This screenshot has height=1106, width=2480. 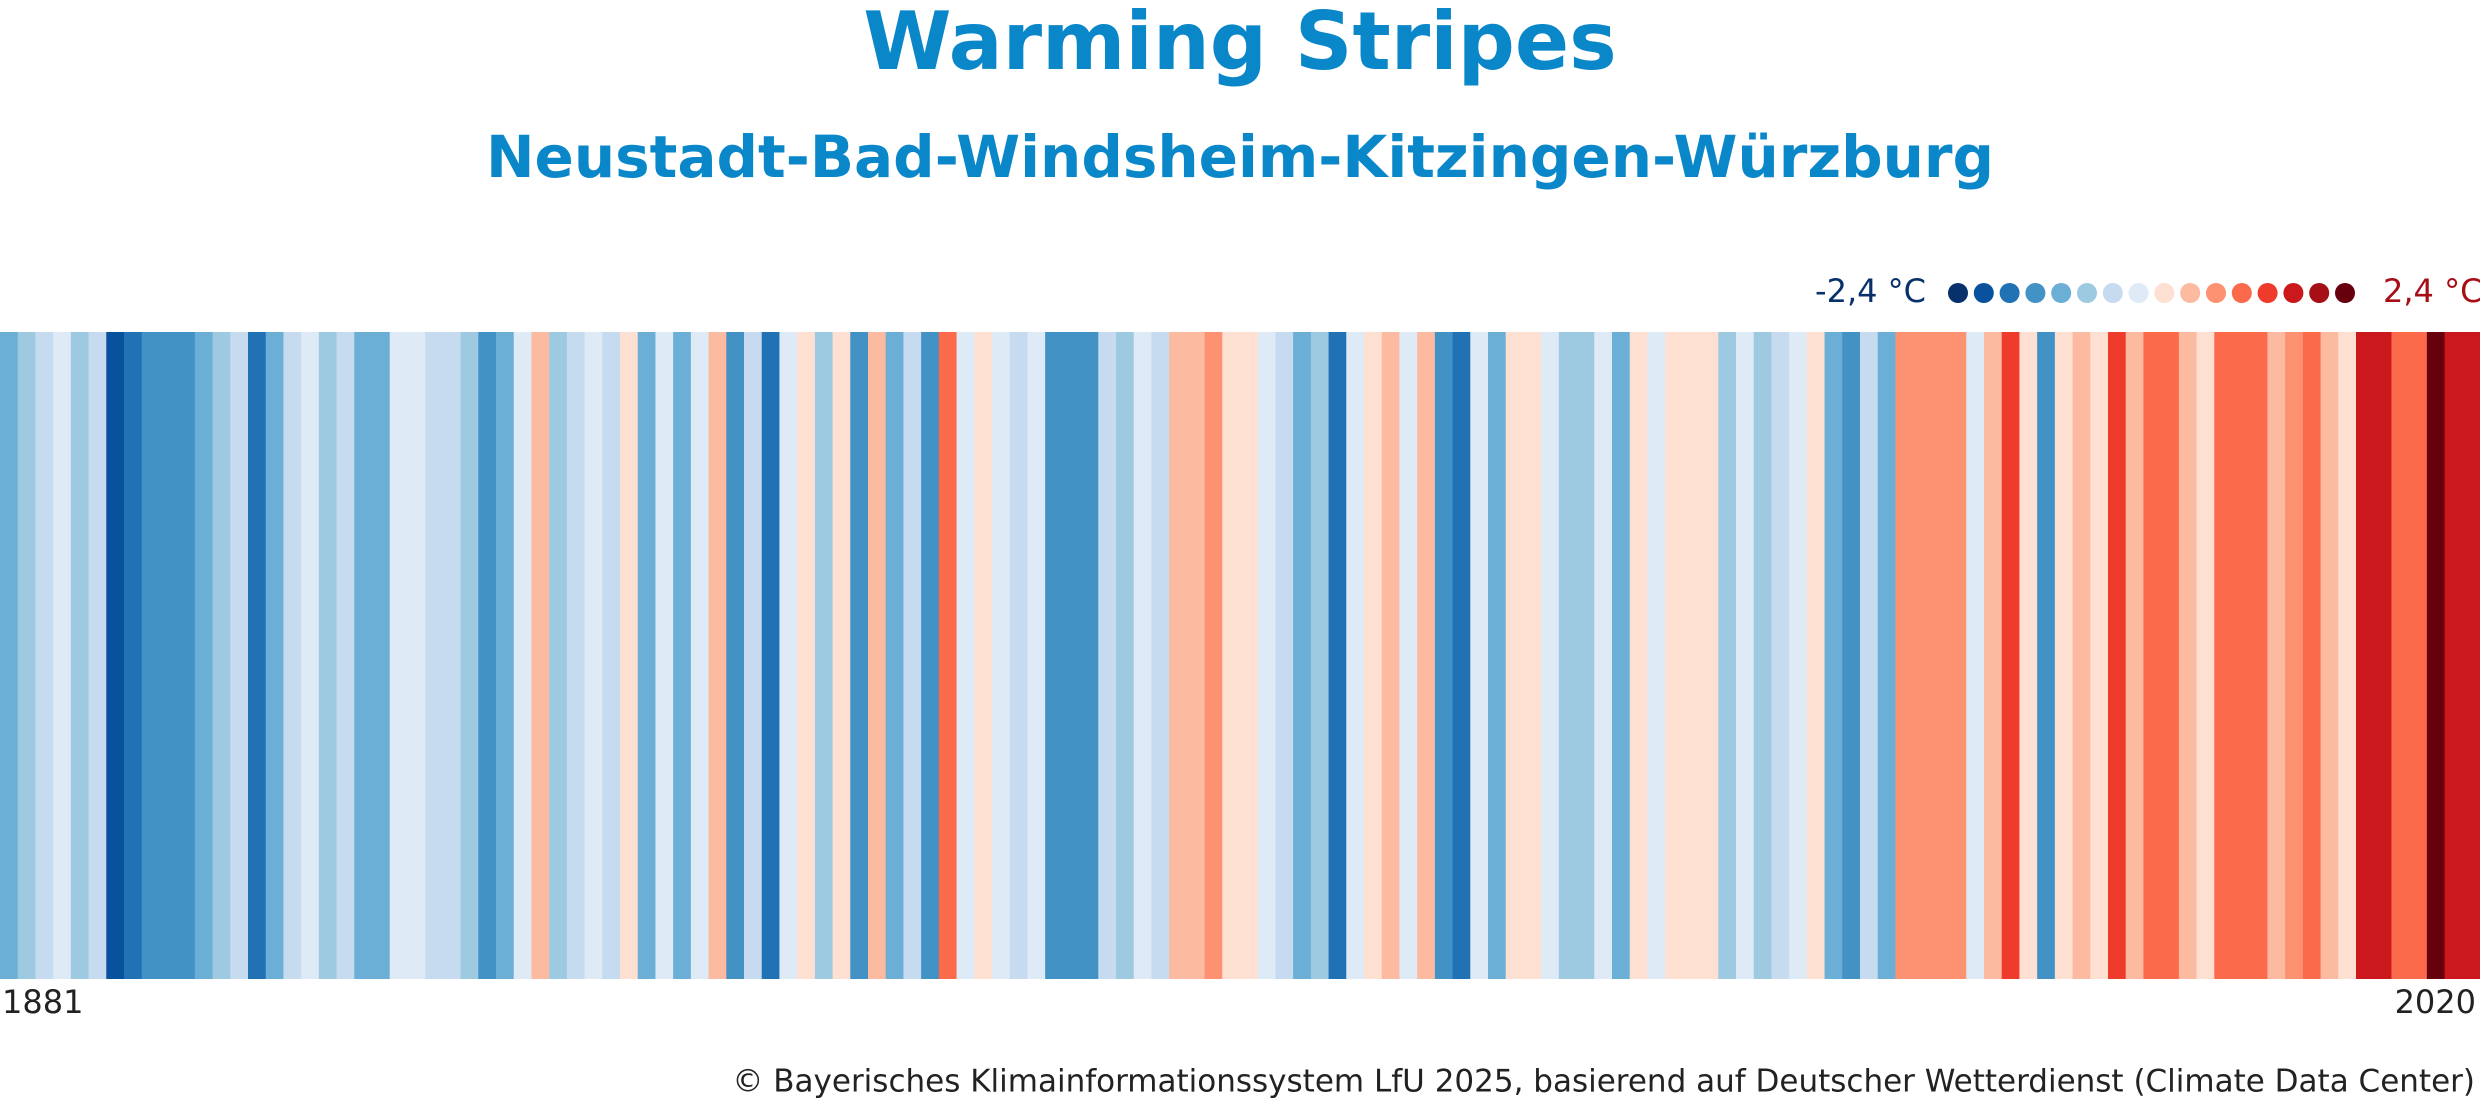 What do you see at coordinates (1240, 44) in the screenshot?
I see `chart-title: Warming Stripes` at bounding box center [1240, 44].